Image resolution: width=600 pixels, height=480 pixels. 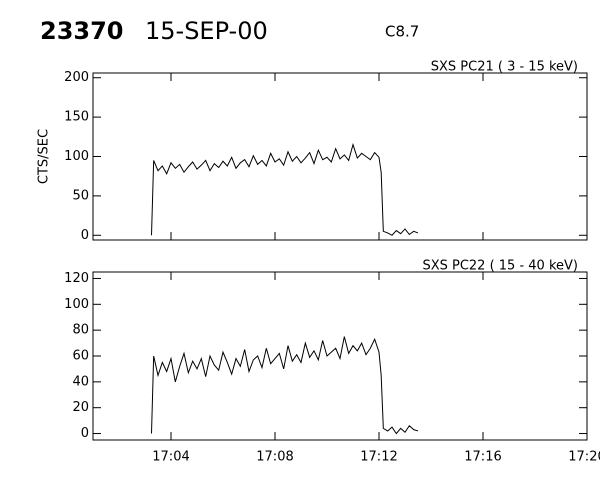 I want to click on panel-title: SXS PC22 ( 15 - 40 keV), so click(x=500, y=266).